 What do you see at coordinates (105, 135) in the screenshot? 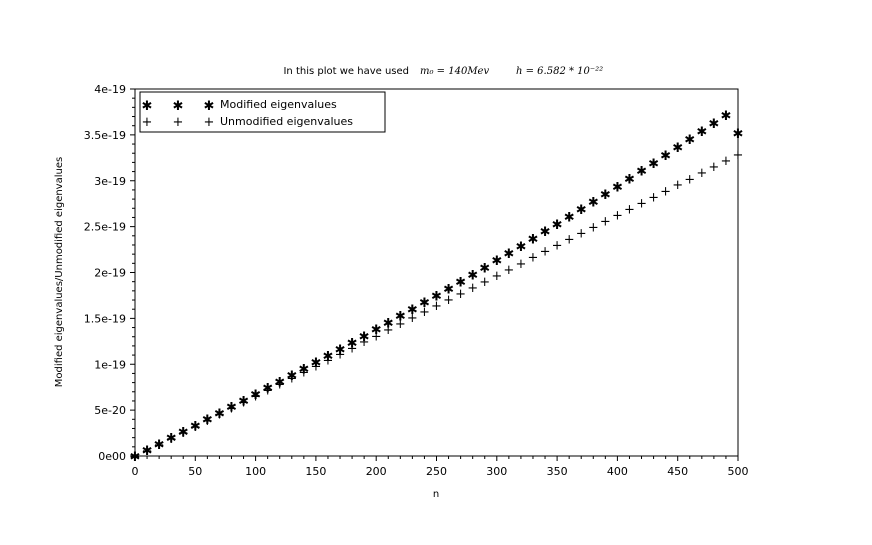
I see `y-tick-label: 3.5e-19` at bounding box center [105, 135].